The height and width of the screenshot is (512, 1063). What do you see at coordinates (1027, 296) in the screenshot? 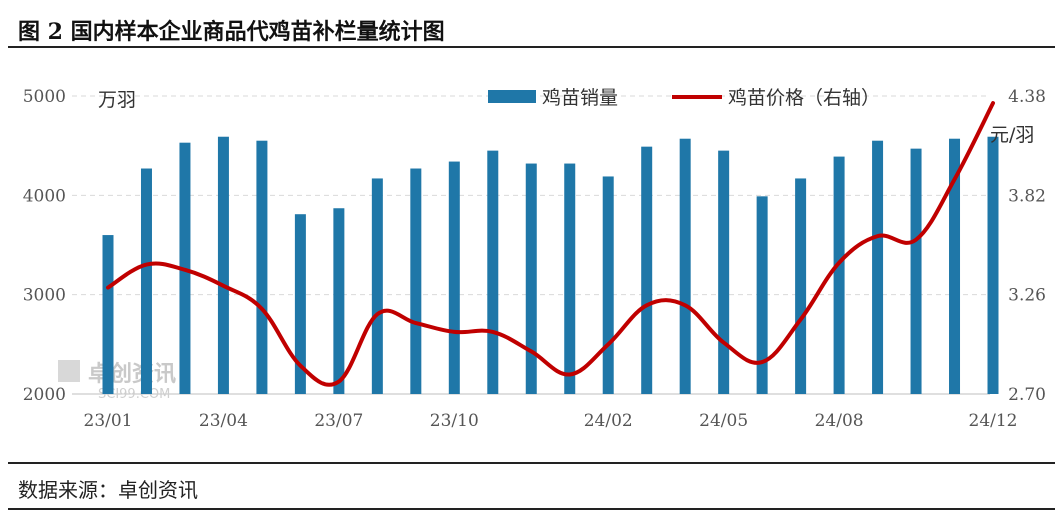
I see `right-tick-label: 3.26` at bounding box center [1027, 296].